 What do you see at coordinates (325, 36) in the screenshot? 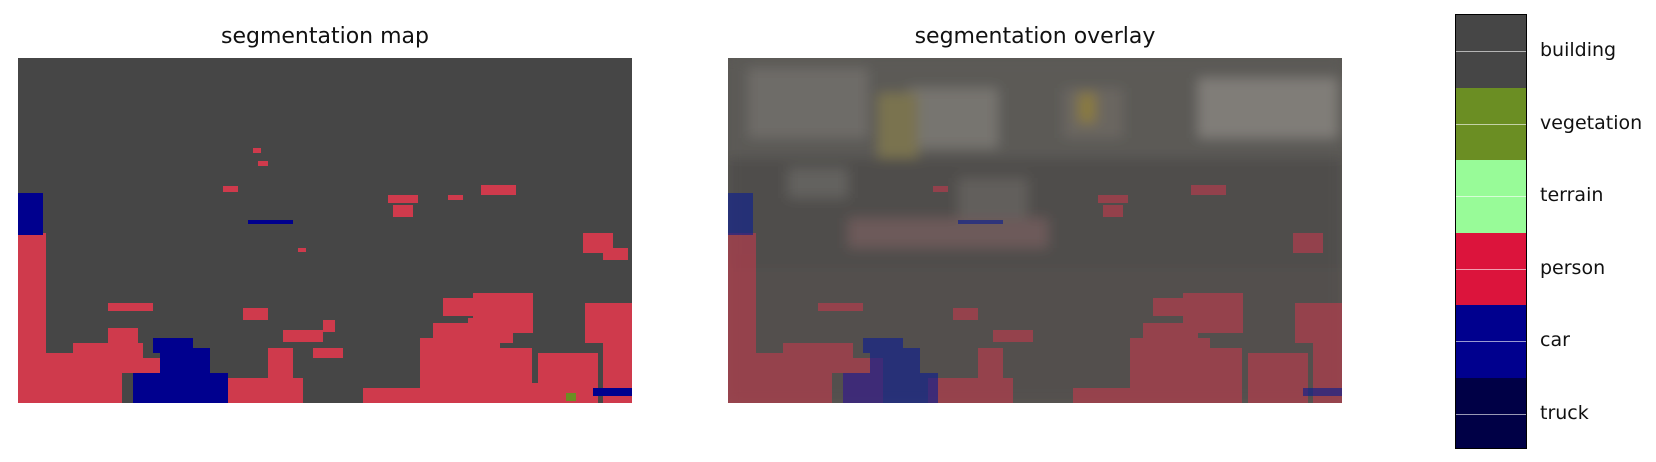
I see `segmentation-map-title: segmentation map` at bounding box center [325, 36].